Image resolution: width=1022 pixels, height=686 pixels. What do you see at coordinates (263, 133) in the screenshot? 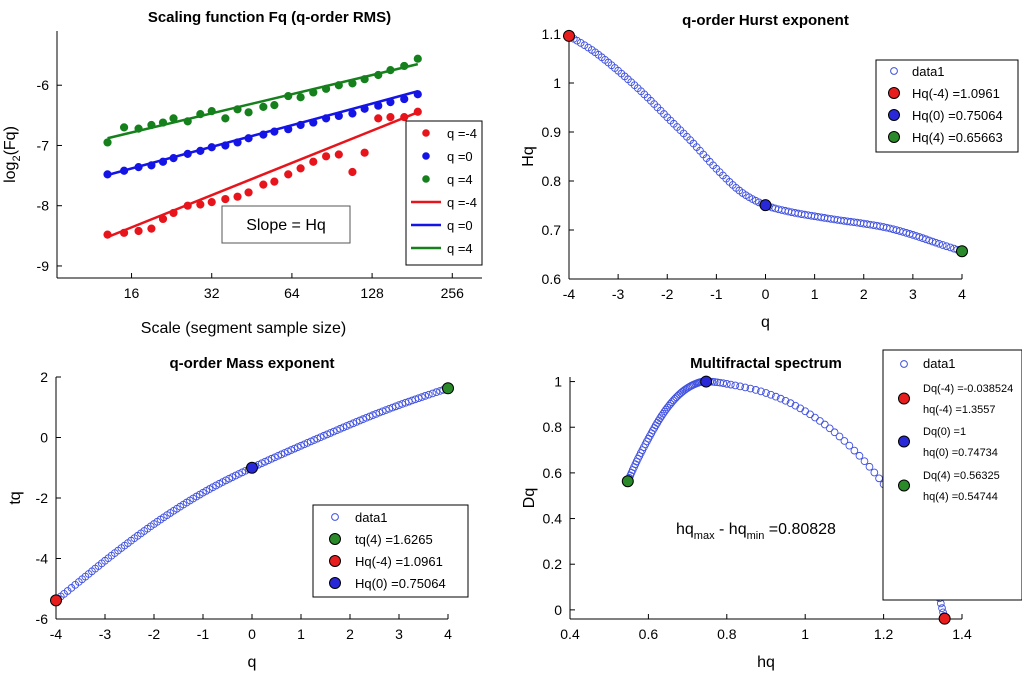
I see `fit-line-blue` at bounding box center [263, 133].